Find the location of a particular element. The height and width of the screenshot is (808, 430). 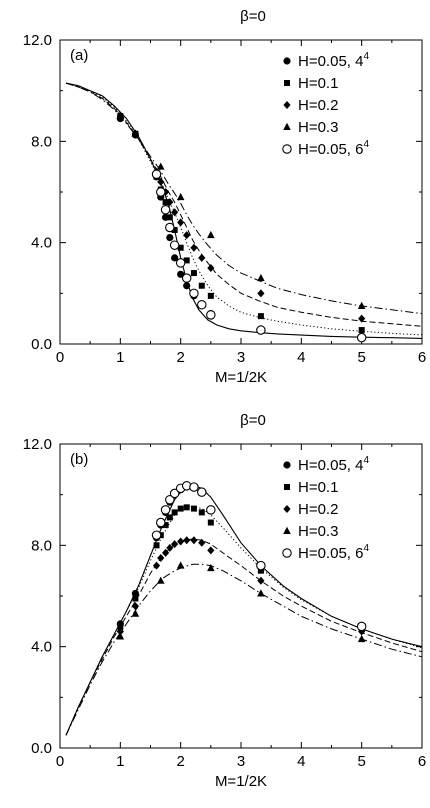

chart-1-legend-text-1: H=0.1 is located at coordinates (318, 487).